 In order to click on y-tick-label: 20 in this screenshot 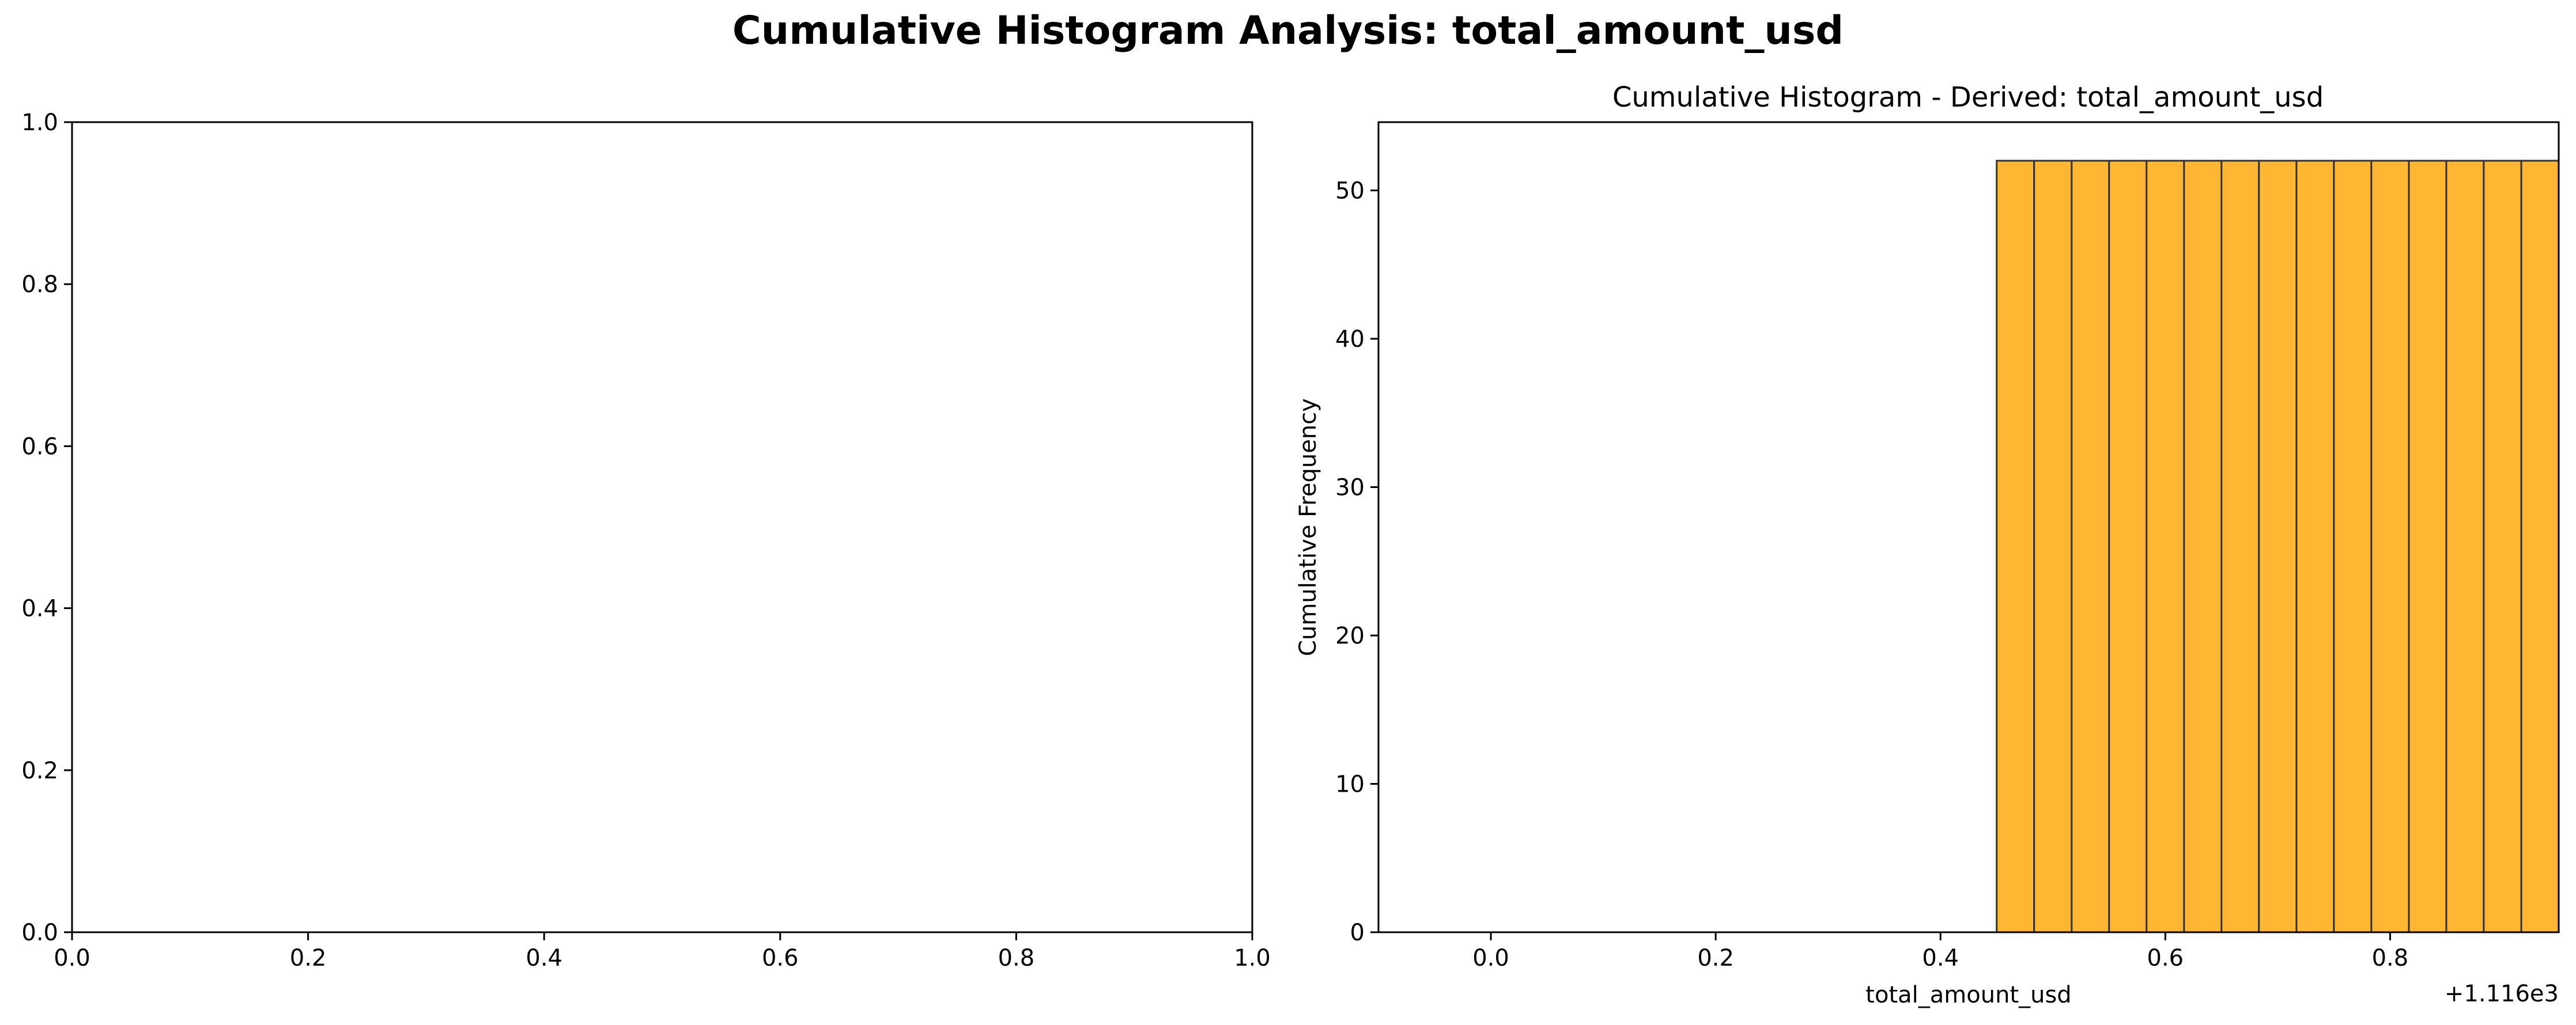, I will do `click(1350, 636)`.